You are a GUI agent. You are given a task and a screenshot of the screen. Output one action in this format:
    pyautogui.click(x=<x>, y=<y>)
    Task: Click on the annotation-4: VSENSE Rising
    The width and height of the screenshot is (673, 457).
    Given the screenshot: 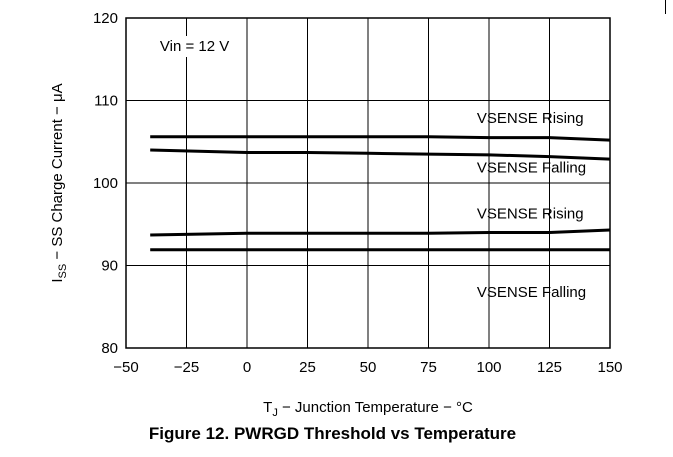 What is the action you would take?
    pyautogui.click(x=530, y=213)
    